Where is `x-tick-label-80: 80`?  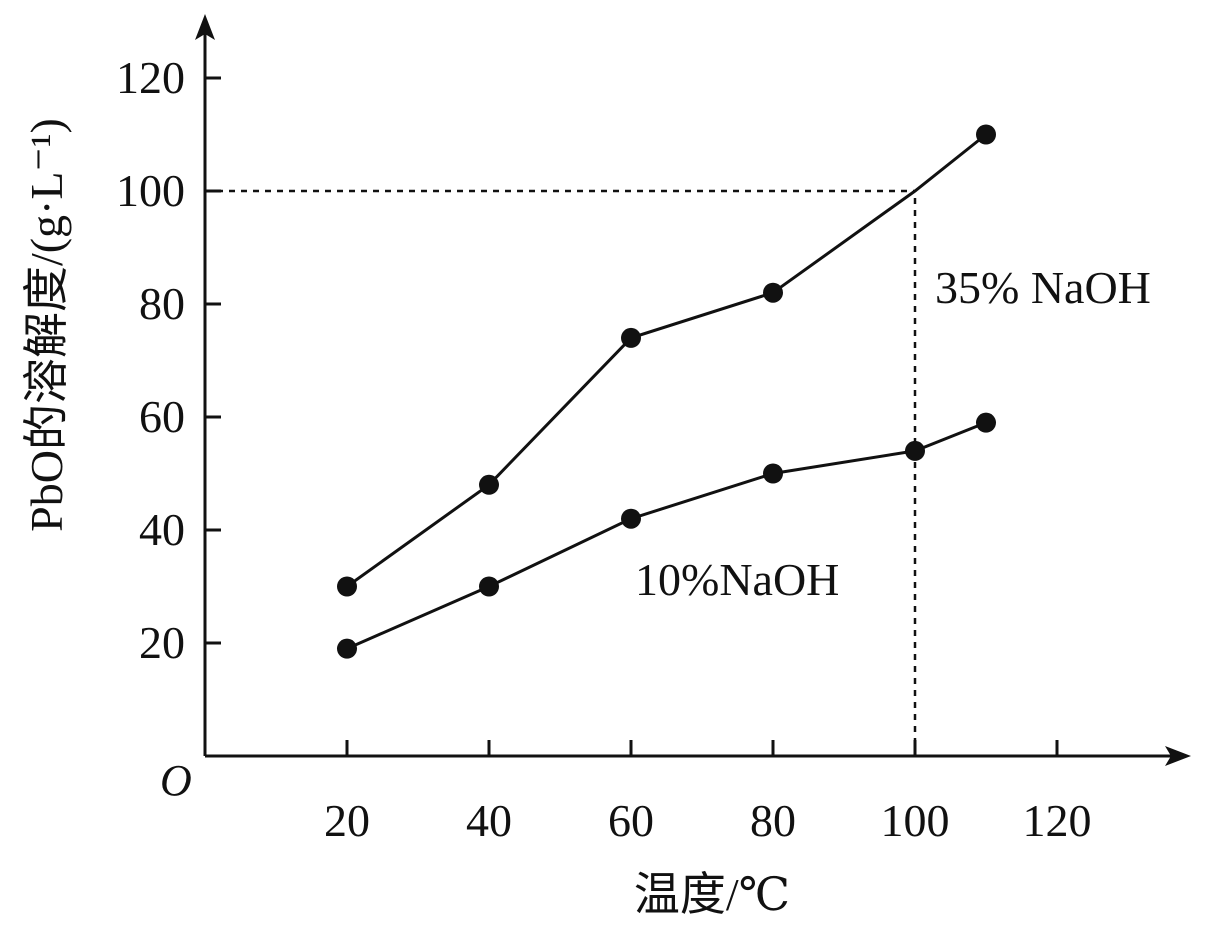
x-tick-label-80: 80 is located at coordinates (773, 820).